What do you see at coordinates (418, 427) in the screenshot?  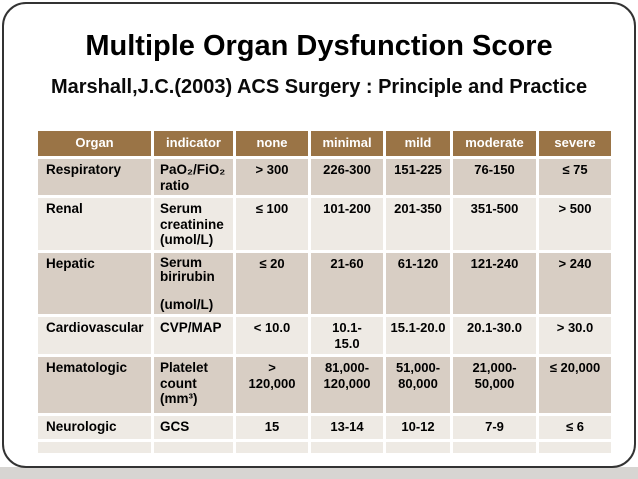 I see `cell-mild: 10-12` at bounding box center [418, 427].